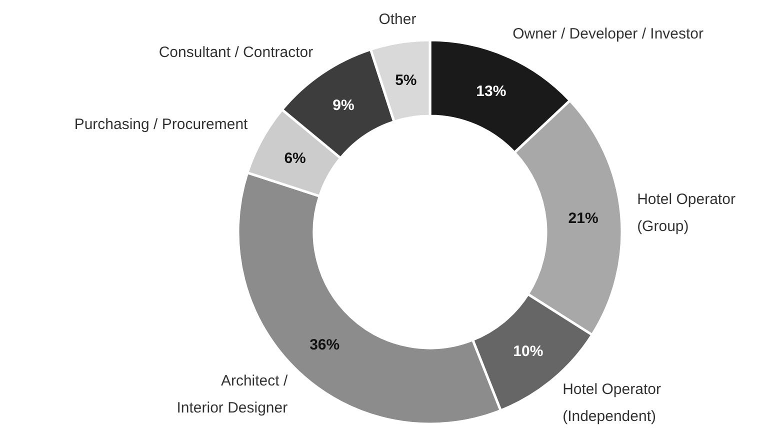 This screenshot has width=777, height=437. I want to click on slice-label: Architect / Interior Designer, so click(232, 394).